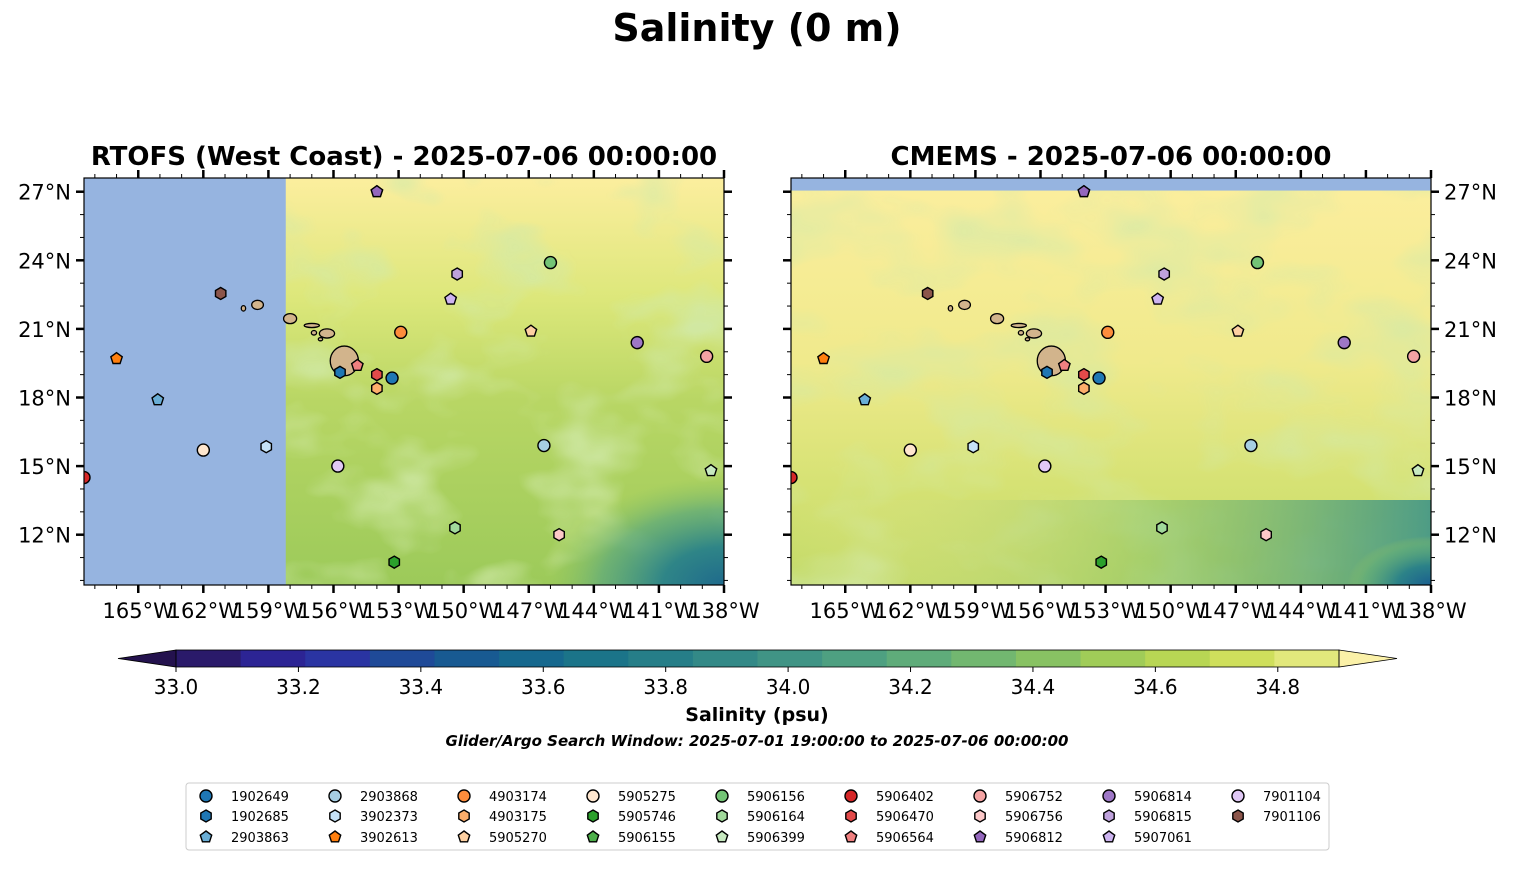  Describe the element at coordinates (389, 817) in the screenshot. I see `legend-label-3902373: 3902373` at that location.